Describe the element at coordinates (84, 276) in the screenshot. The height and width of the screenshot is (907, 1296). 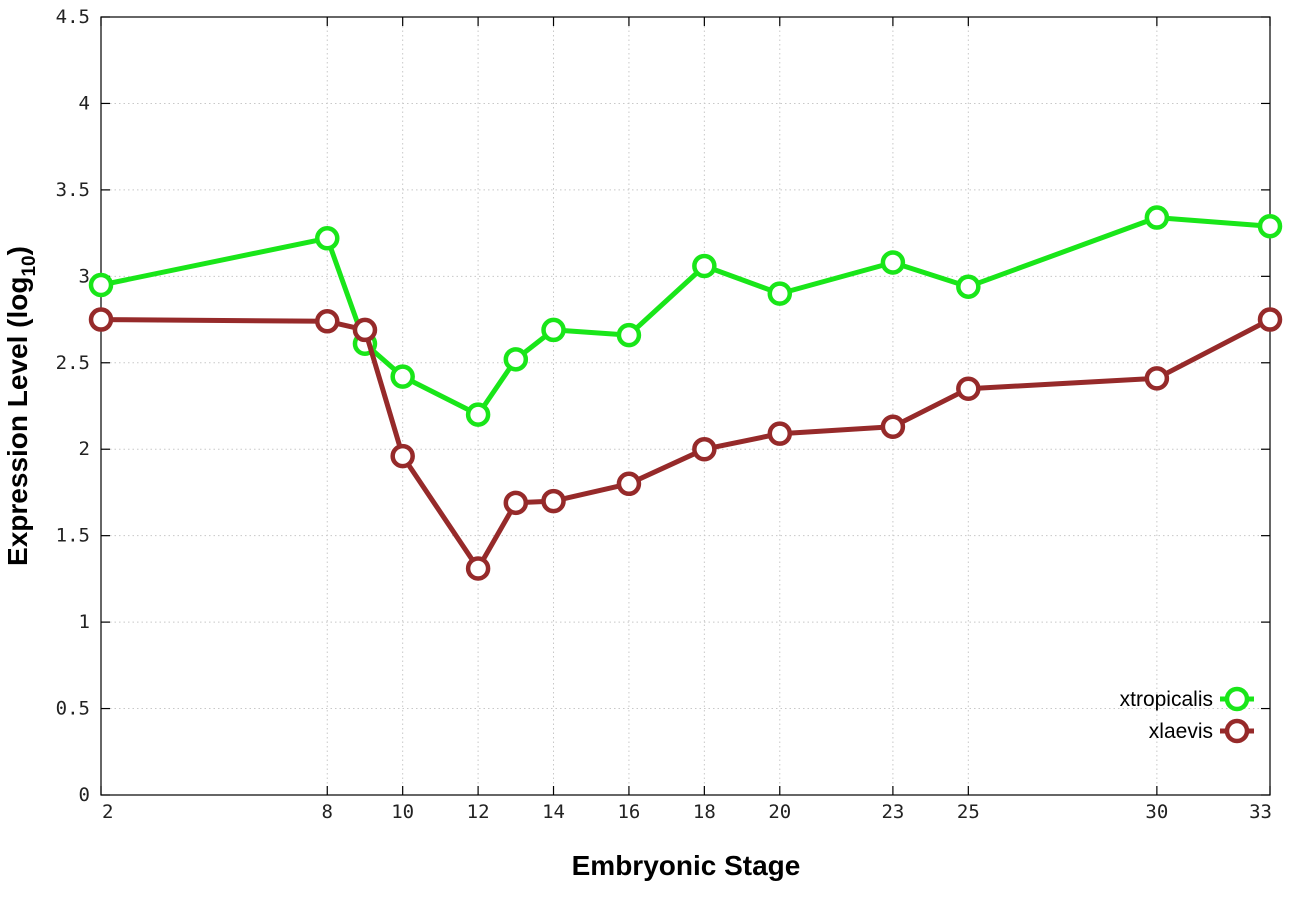
I see `y-tick-label: 3` at that location.